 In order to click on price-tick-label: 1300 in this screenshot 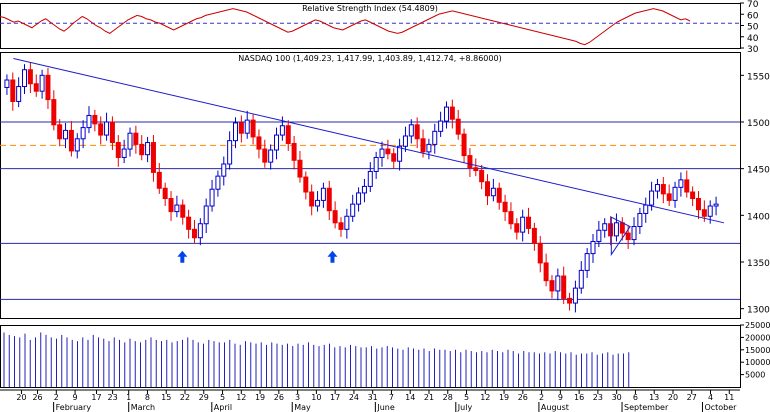, I will do `click(758, 311)`.